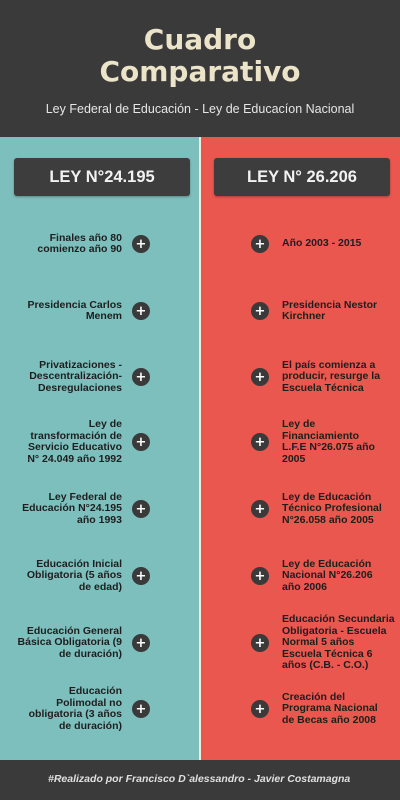 The image size is (400, 800). What do you see at coordinates (72, 508) in the screenshot?
I see `left-item-text: Ley Federal de Educación N°24.195 año 1993` at bounding box center [72, 508].